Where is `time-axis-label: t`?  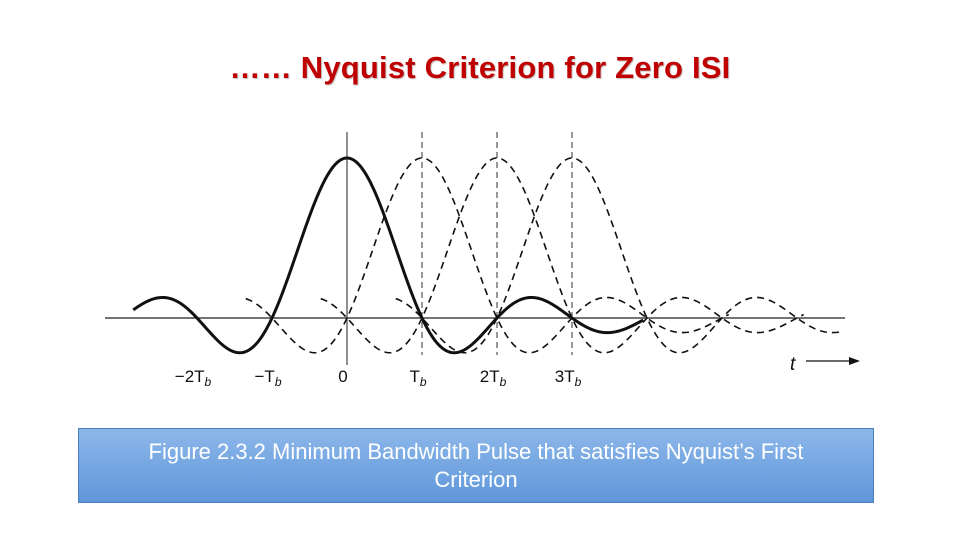
time-axis-label: t is located at coordinates (793, 364).